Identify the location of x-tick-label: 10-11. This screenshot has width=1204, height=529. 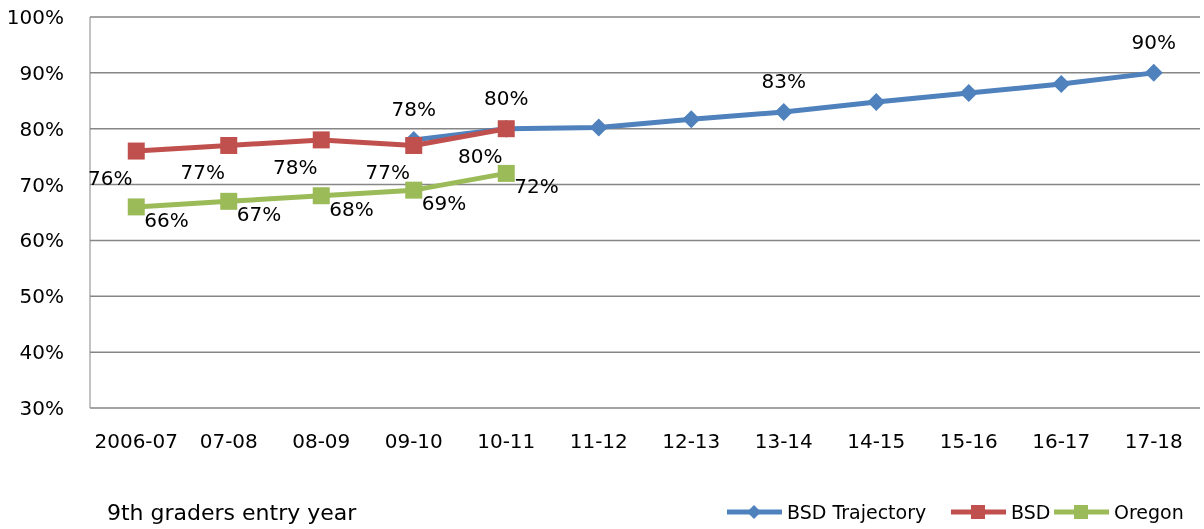
(506, 441).